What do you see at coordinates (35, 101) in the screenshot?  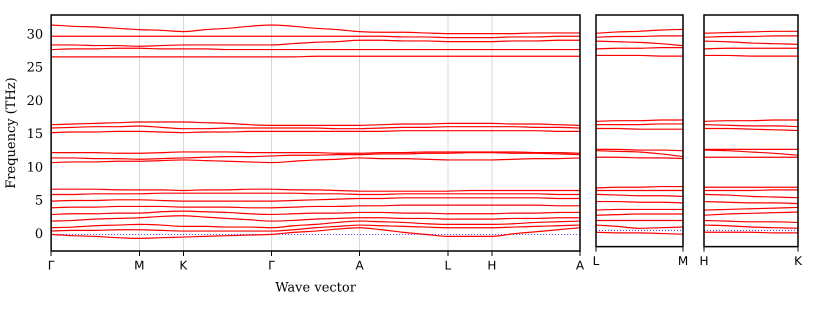 I see `y-tick-label: 20` at bounding box center [35, 101].